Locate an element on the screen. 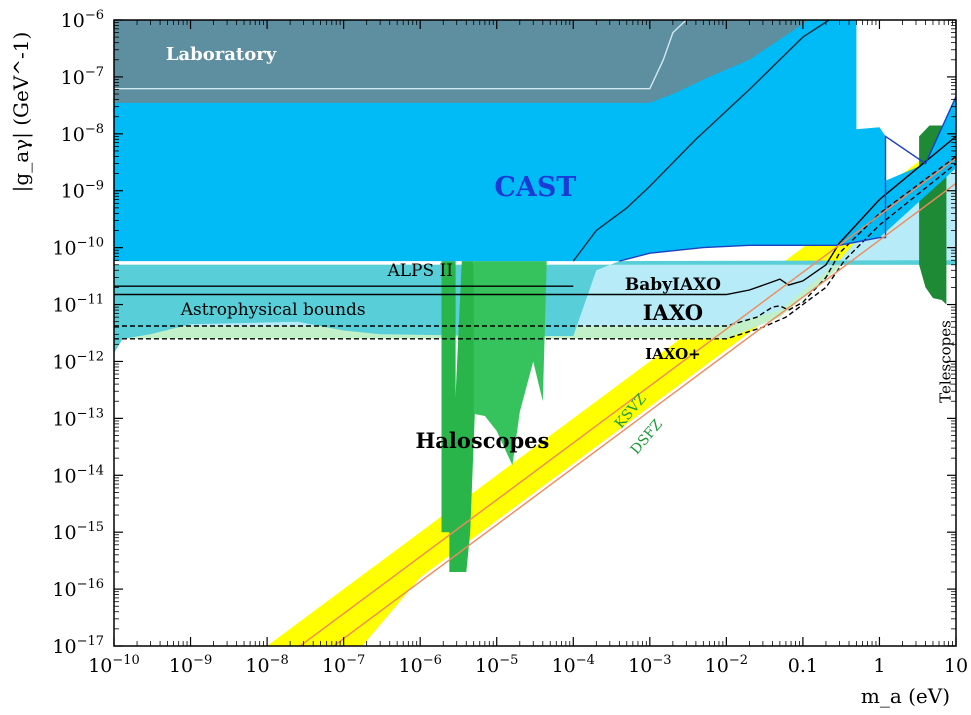 This screenshot has height=715, width=971. region-haloscopes-high-mass is located at coordinates (510, 363).